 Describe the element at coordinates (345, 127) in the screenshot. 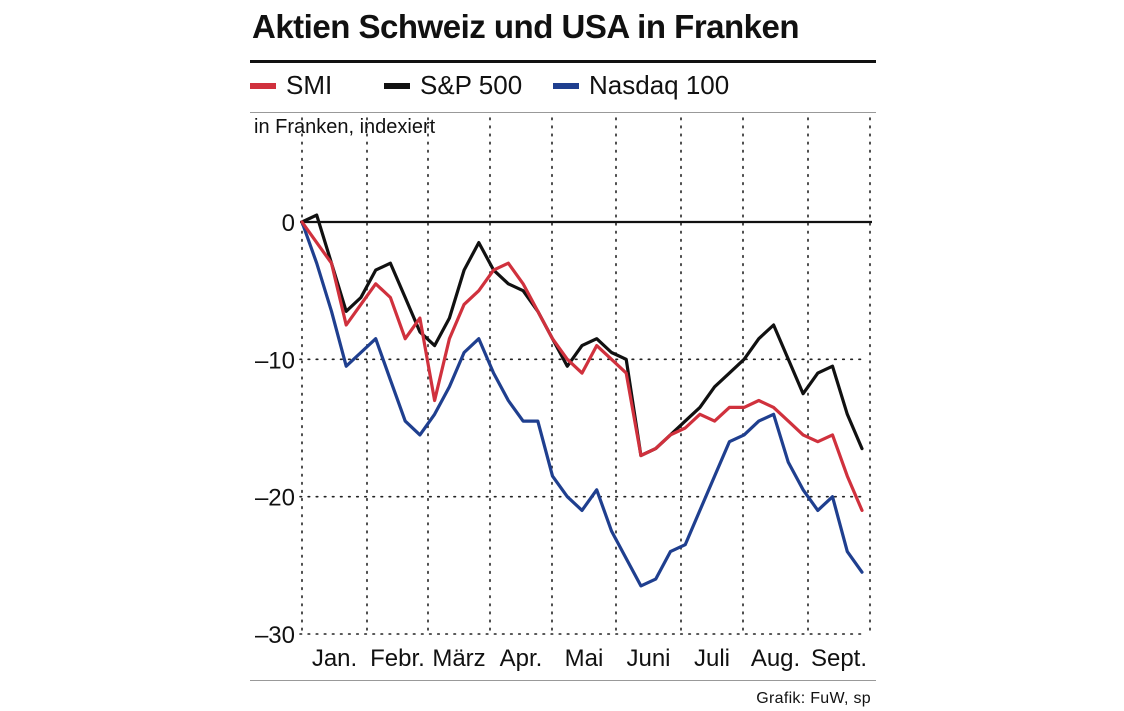

I see `unit-label: in Franken, indexiert` at that location.